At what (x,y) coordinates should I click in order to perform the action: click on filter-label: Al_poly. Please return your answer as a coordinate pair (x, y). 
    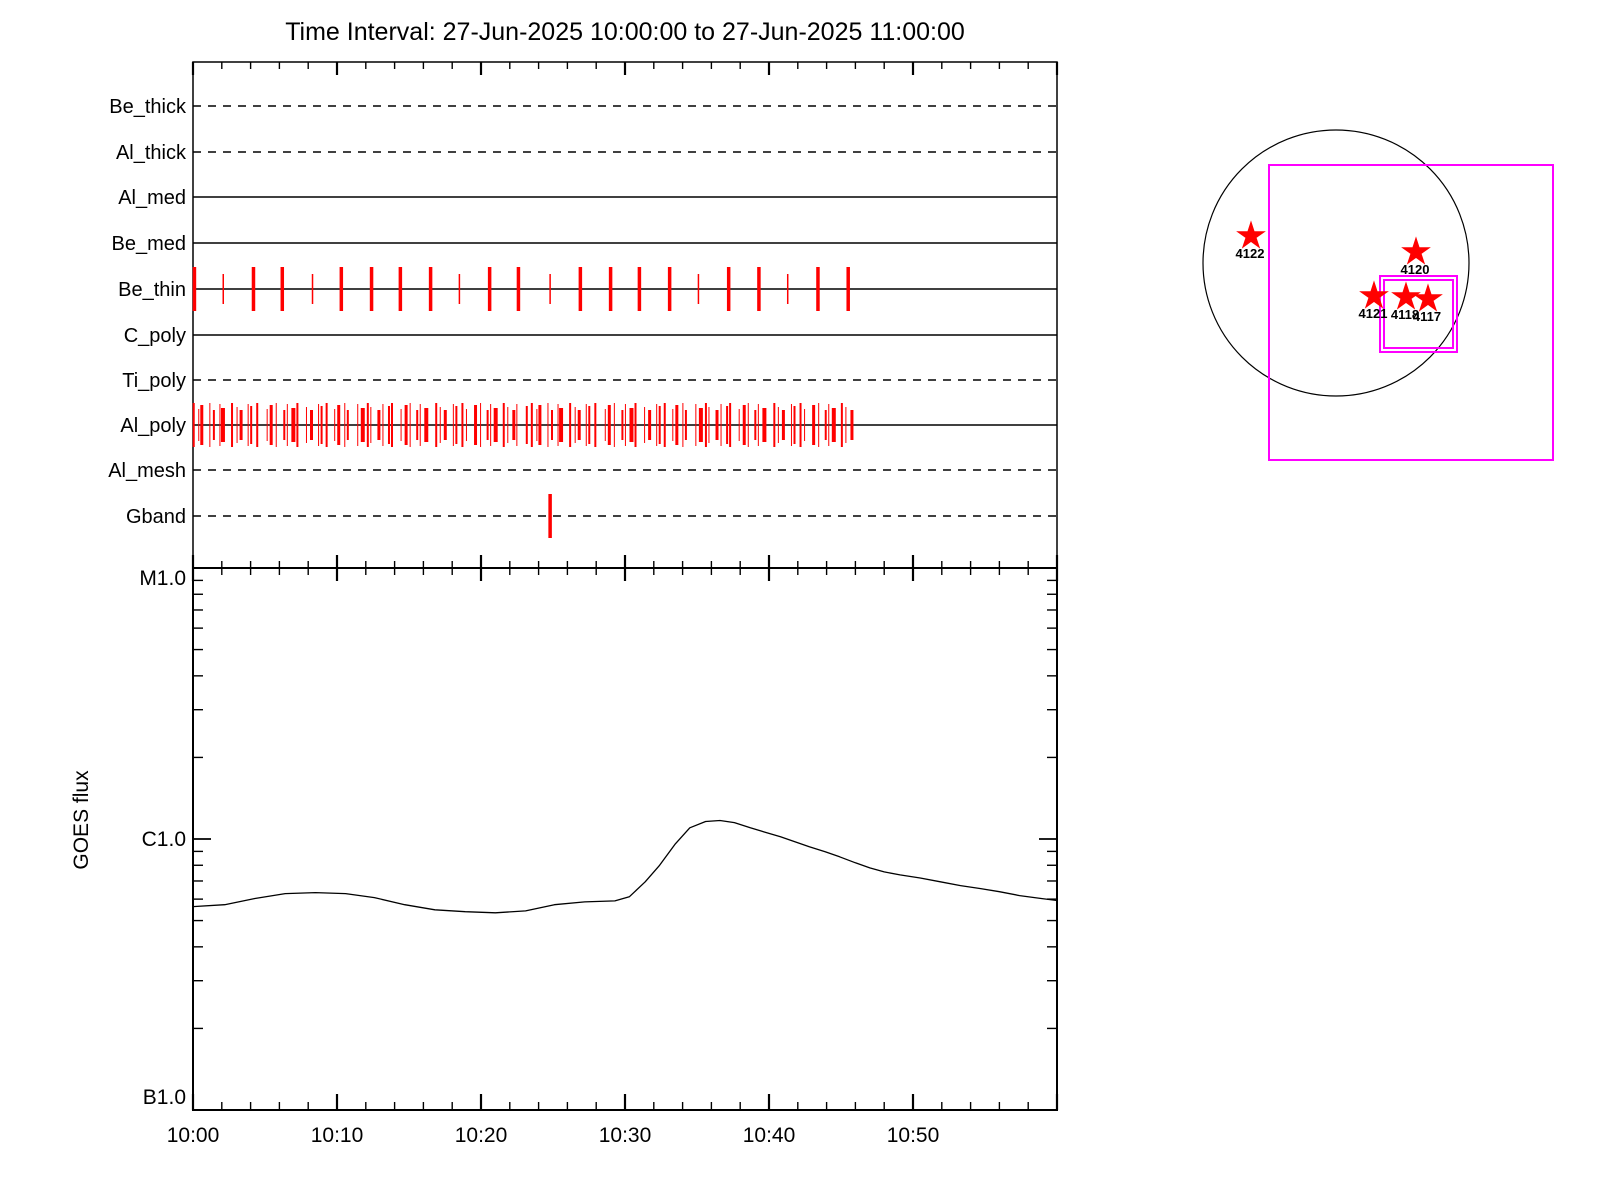
    Looking at the image, I should click on (153, 426).